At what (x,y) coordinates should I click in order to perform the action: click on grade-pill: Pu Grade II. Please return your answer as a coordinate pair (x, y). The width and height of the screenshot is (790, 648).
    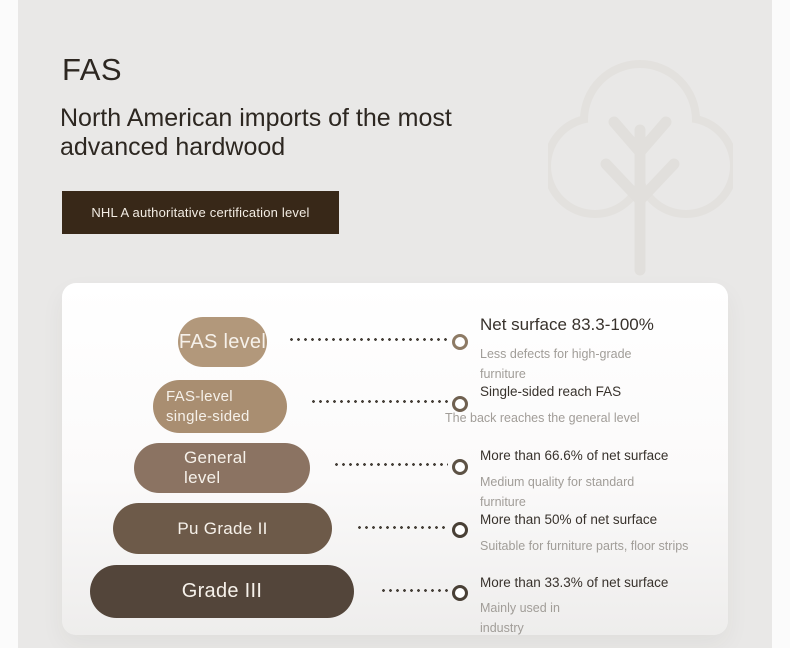
    Looking at the image, I should click on (222, 528).